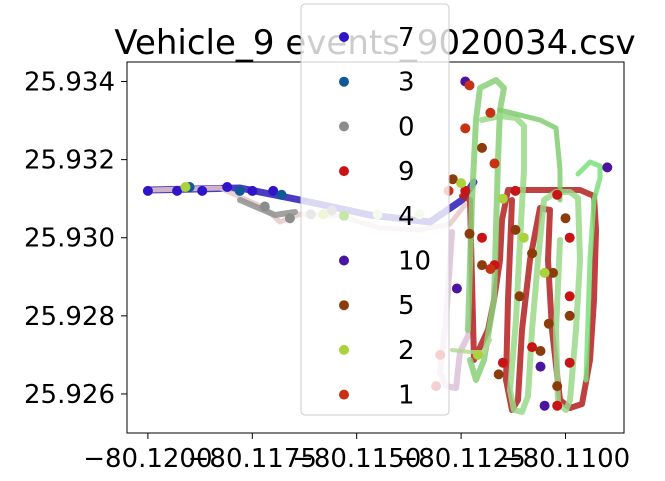 This screenshot has width=665, height=481. I want to click on x-tick-label: −80.1100, so click(565, 459).